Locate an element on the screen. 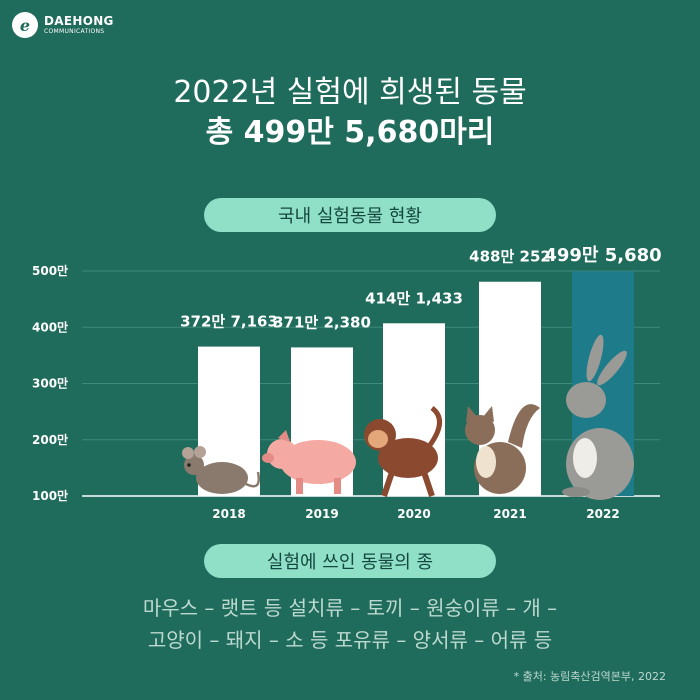 The image size is (700, 700). monkey-tail is located at coordinates (434, 426).